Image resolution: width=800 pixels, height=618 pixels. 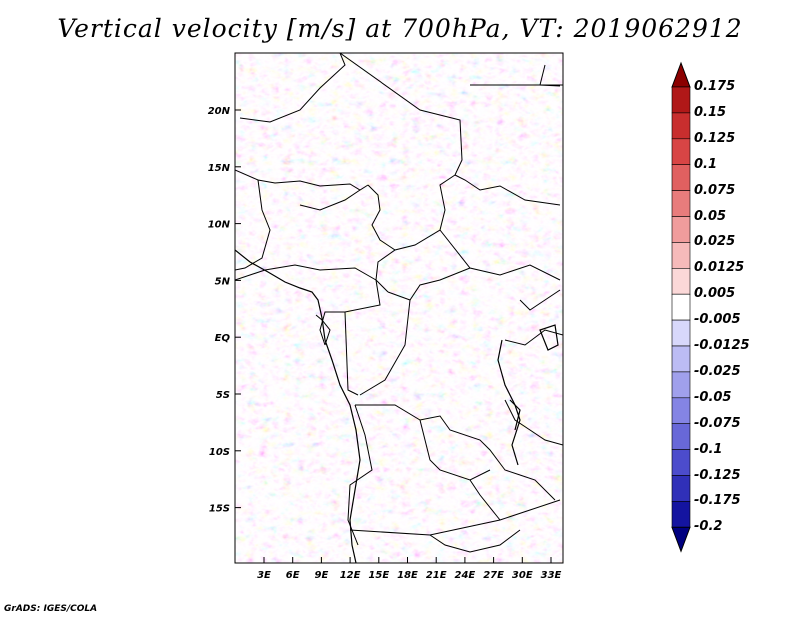 I want to click on colorbar, so click(x=681, y=307).